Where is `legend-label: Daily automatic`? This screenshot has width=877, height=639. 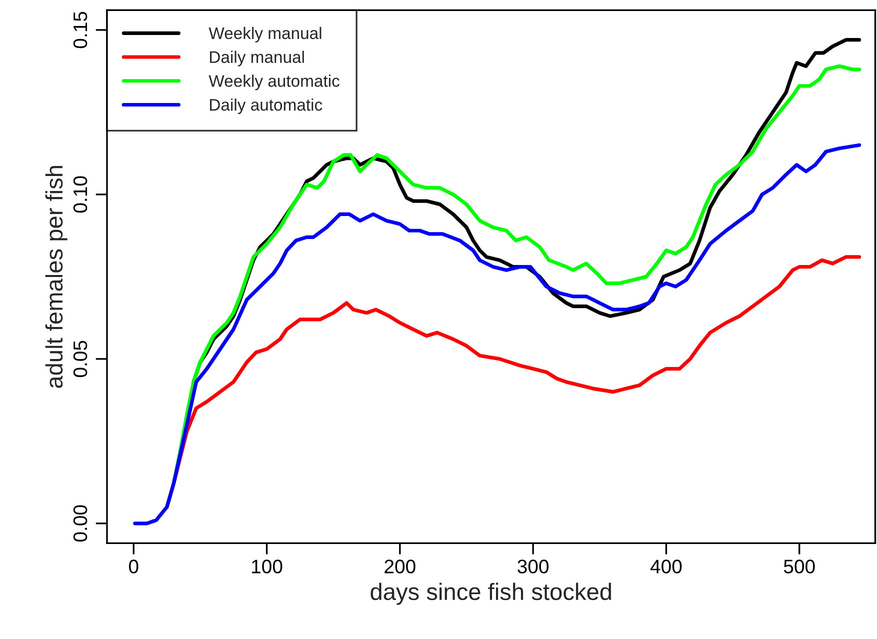 legend-label: Daily automatic is located at coordinates (266, 106).